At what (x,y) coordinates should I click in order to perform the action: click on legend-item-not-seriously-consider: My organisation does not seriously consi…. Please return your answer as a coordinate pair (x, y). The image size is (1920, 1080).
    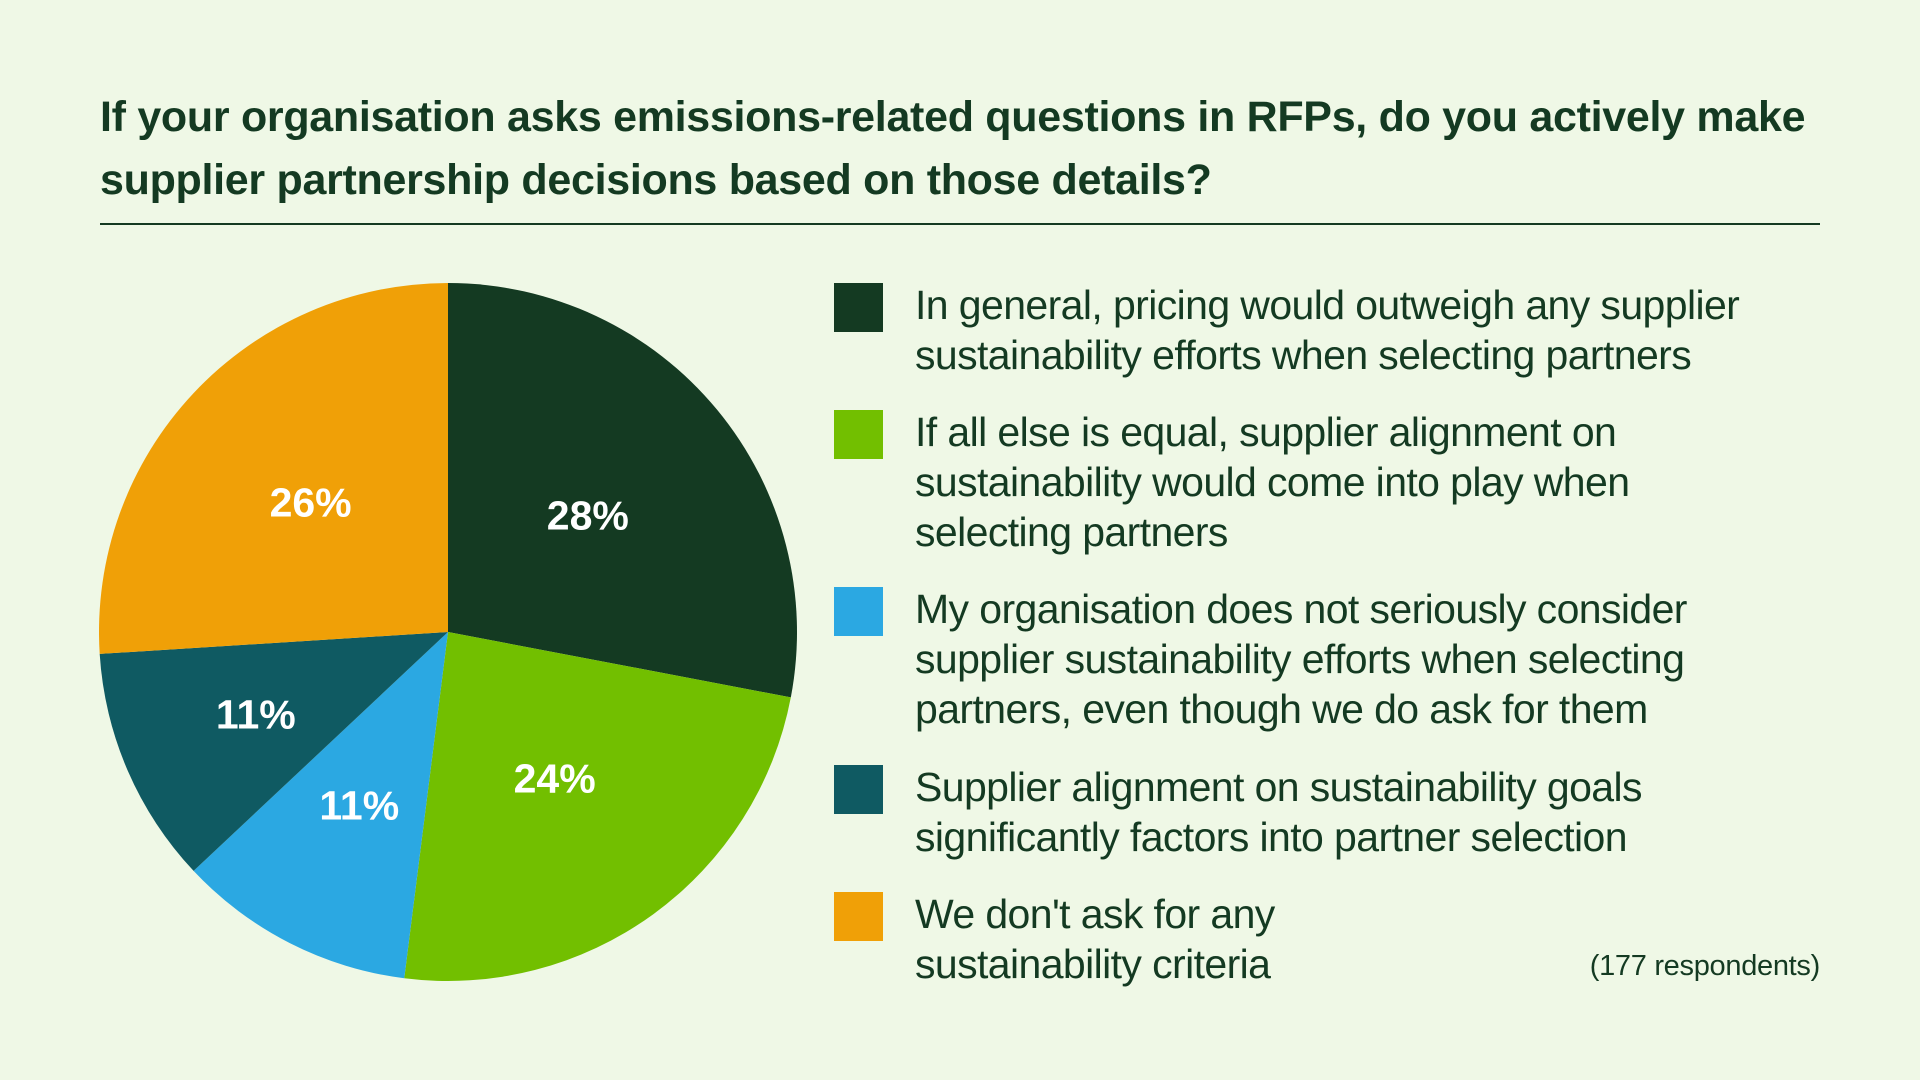
    Looking at the image, I should click on (1319, 659).